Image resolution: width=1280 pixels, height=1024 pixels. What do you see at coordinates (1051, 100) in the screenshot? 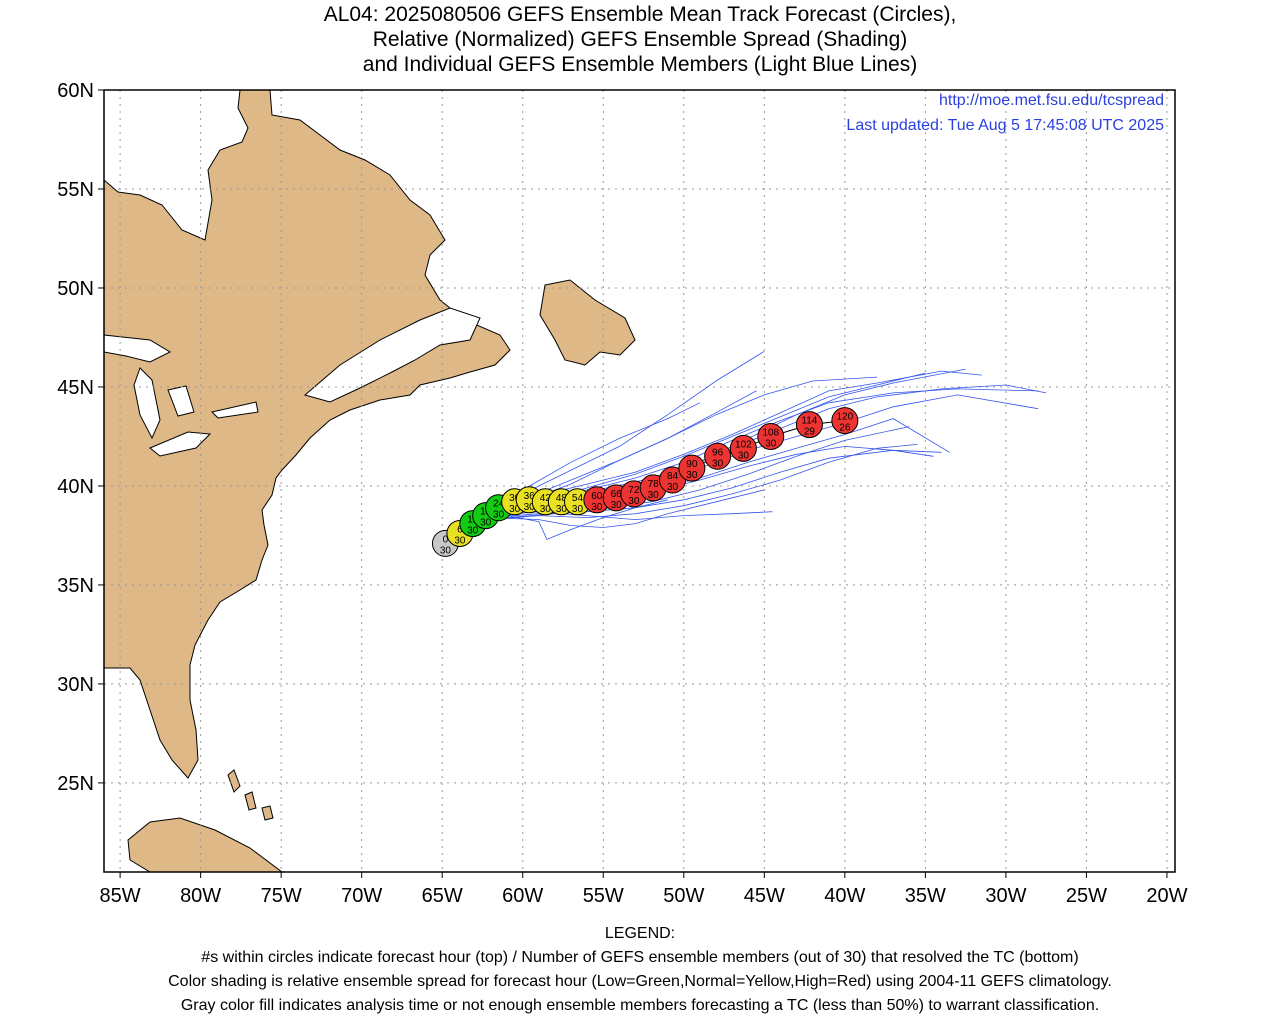
I see `source-url-link: http://moe.met.fsu.edu/tcspread` at bounding box center [1051, 100].